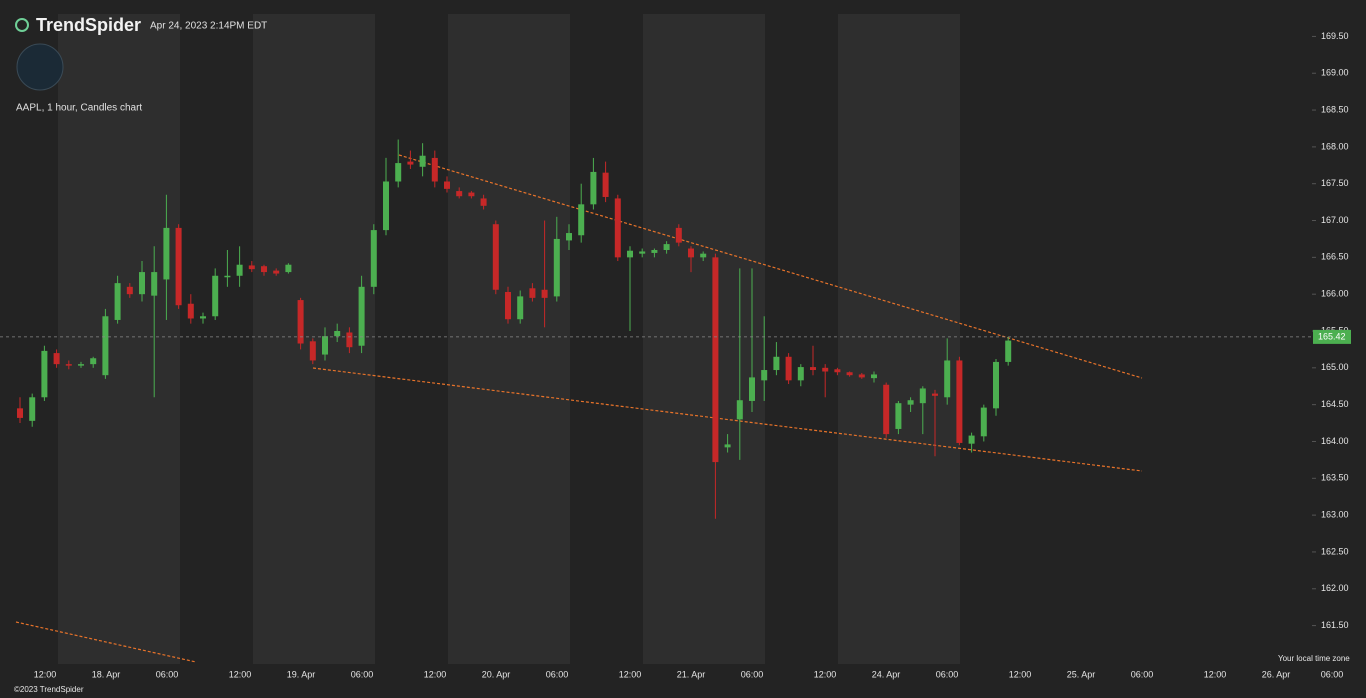 The image size is (1366, 698). What do you see at coordinates (1335, 73) in the screenshot?
I see `y-tick-label: 169.00` at bounding box center [1335, 73].